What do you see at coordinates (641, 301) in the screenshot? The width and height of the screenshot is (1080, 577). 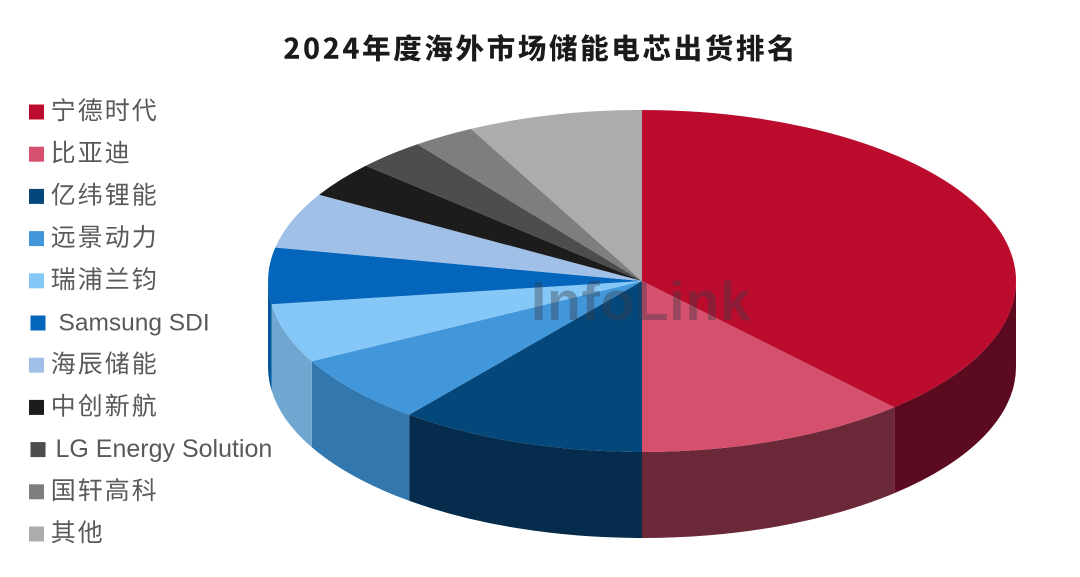 I see `svg-text: InfoLink` at bounding box center [641, 301].